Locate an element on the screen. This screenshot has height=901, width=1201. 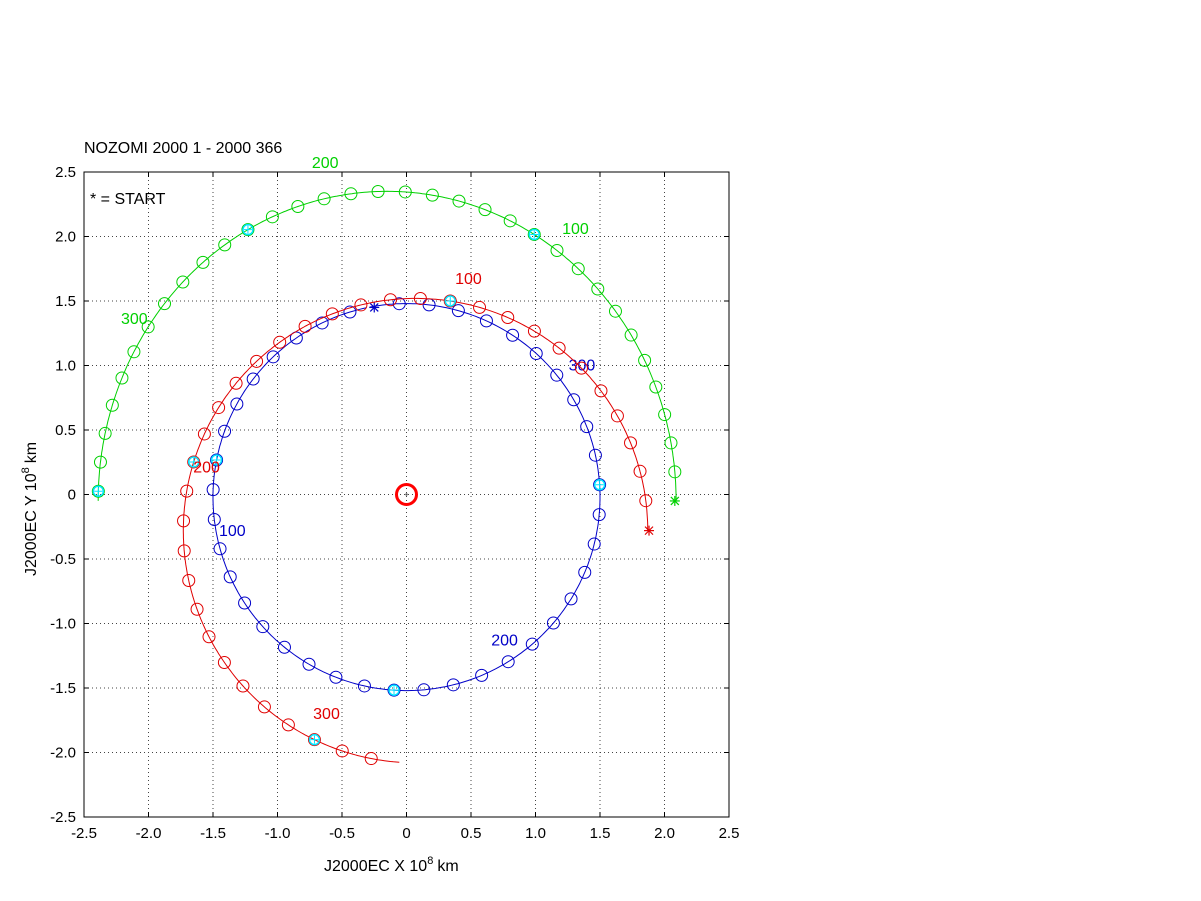
x-tick-label: 2.0 is located at coordinates (664, 833).